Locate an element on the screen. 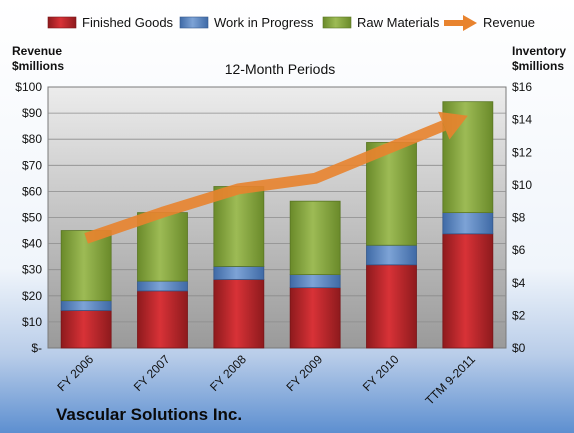 This screenshot has height=433, width=574. left-tick-label: $10 is located at coordinates (32, 322).